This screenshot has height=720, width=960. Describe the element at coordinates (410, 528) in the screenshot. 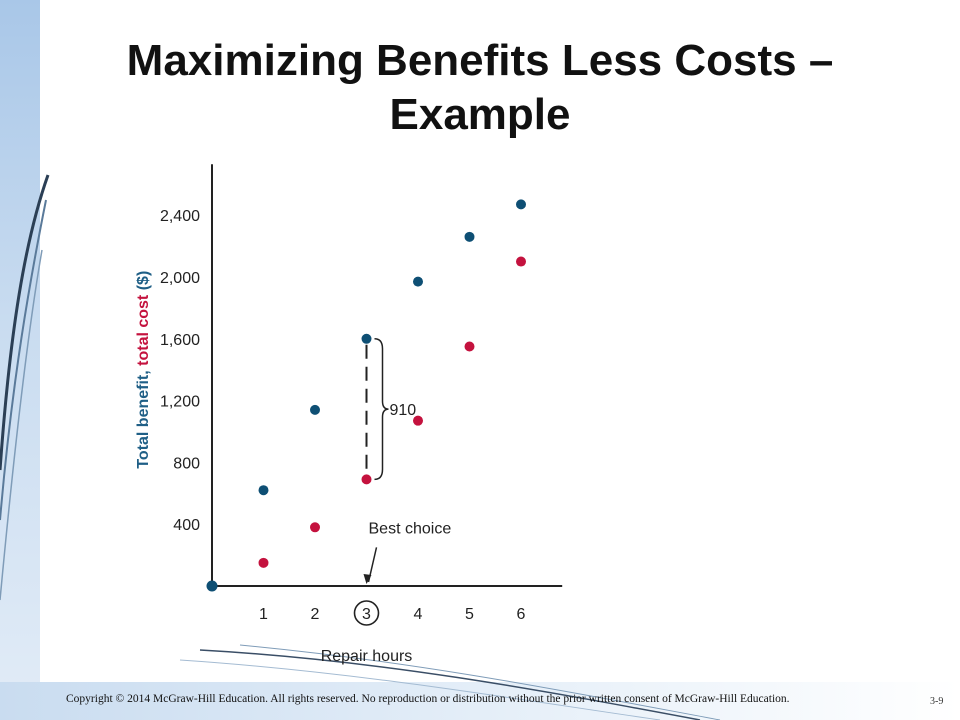

I see `best-choice-label: Best choice` at that location.